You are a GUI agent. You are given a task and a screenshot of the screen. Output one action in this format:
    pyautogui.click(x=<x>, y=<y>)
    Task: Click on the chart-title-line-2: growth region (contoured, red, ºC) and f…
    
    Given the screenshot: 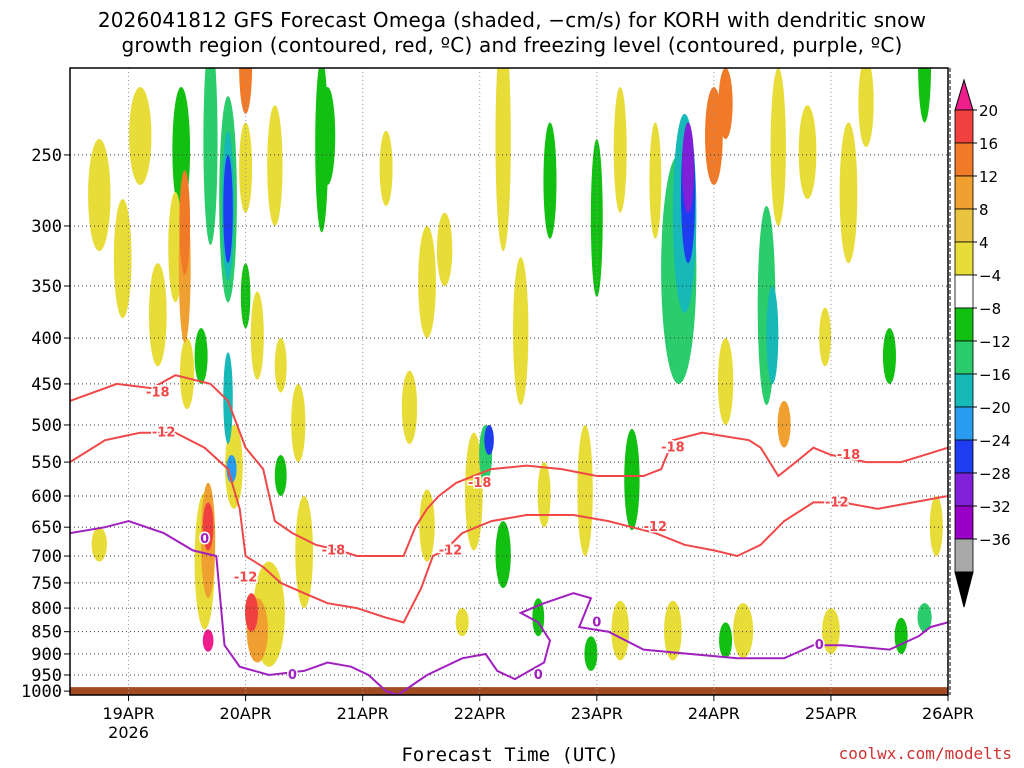 What is the action you would take?
    pyautogui.click(x=512, y=45)
    